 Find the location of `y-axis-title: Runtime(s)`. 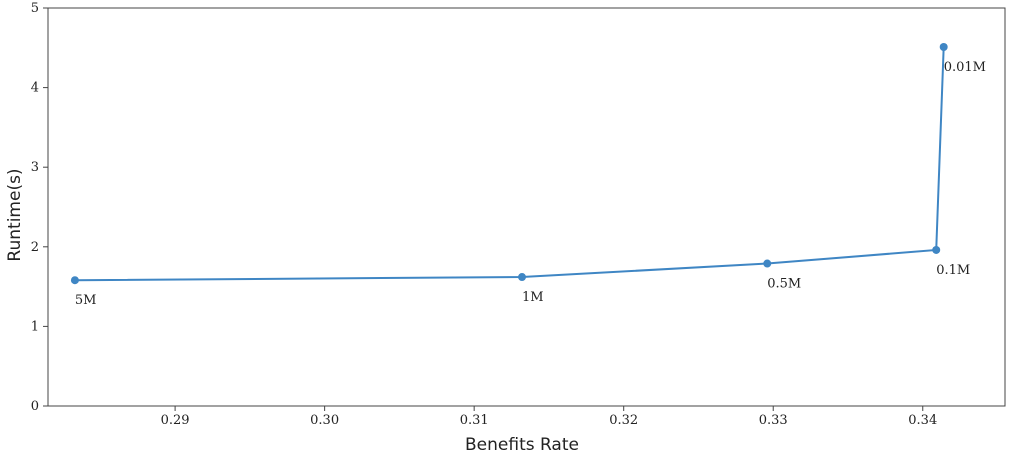

y-axis-title: Runtime(s) is located at coordinates (15, 214).